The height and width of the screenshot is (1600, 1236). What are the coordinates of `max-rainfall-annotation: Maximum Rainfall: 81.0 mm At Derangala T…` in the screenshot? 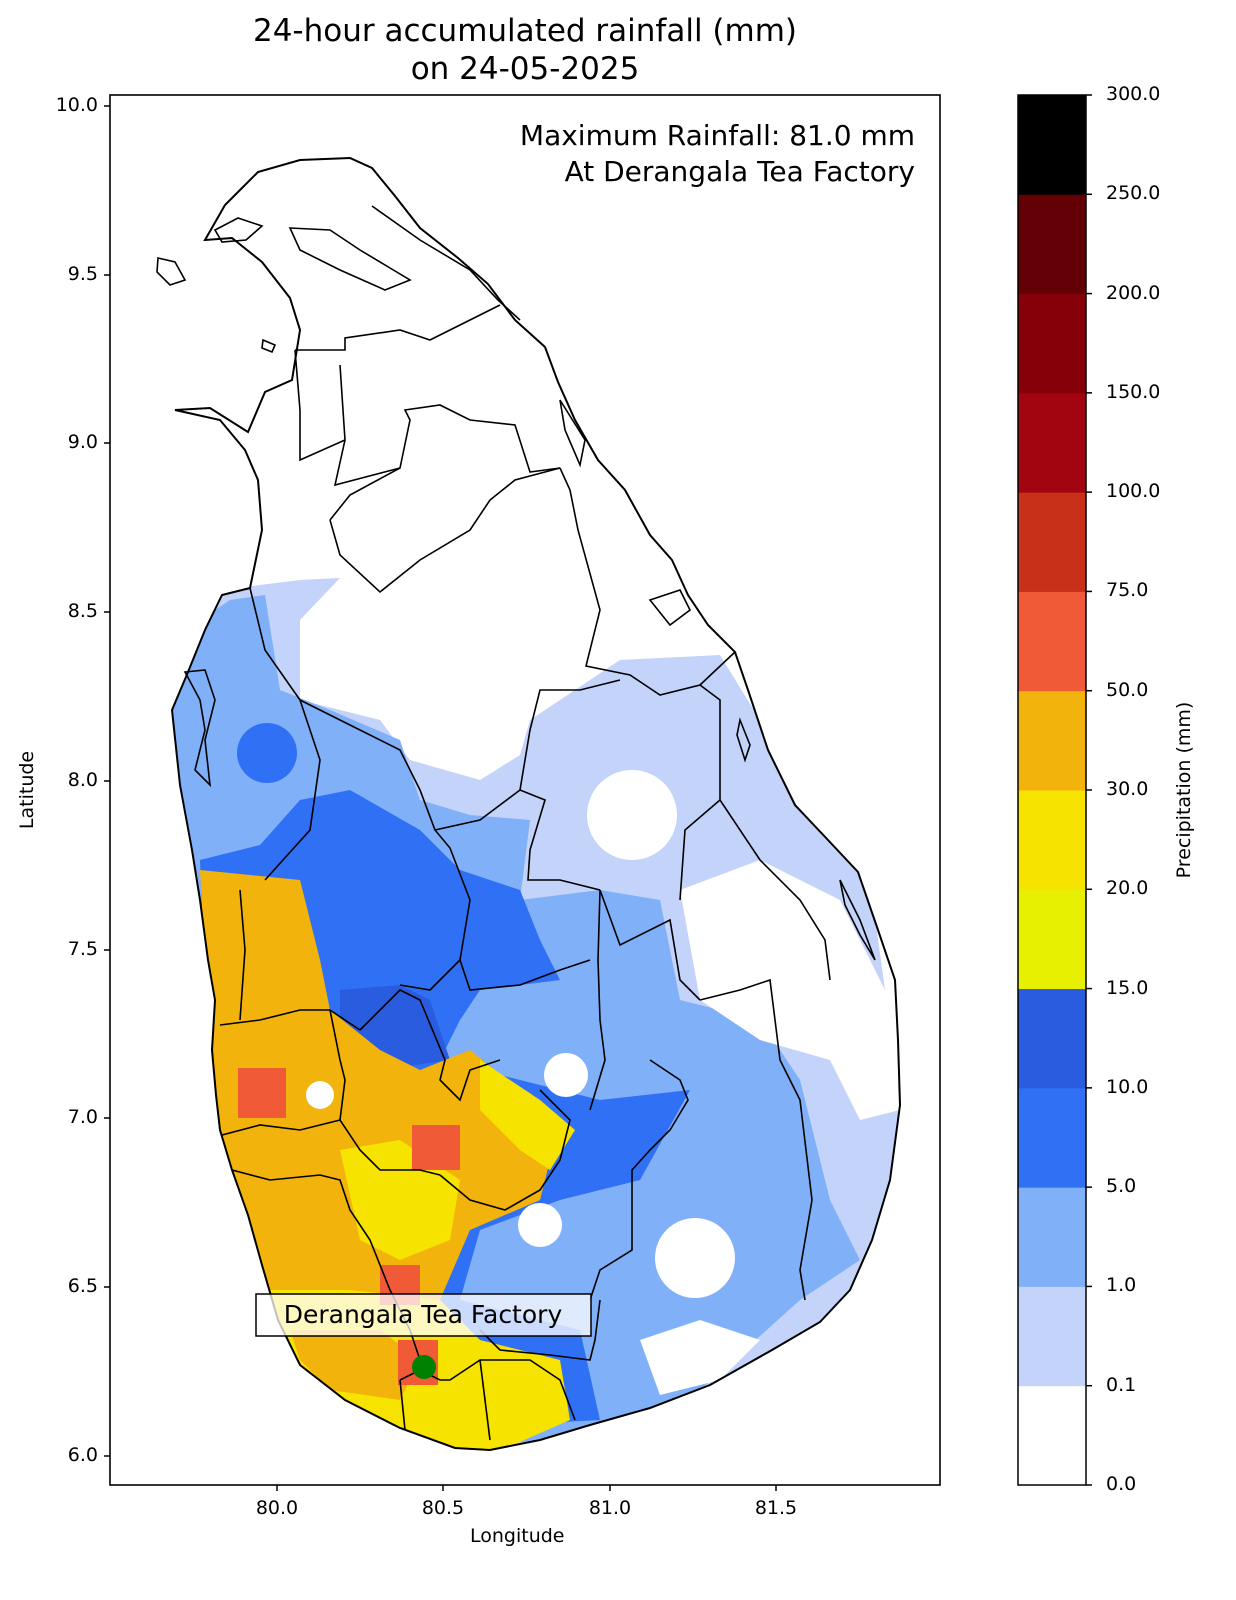 It's located at (687, 154).